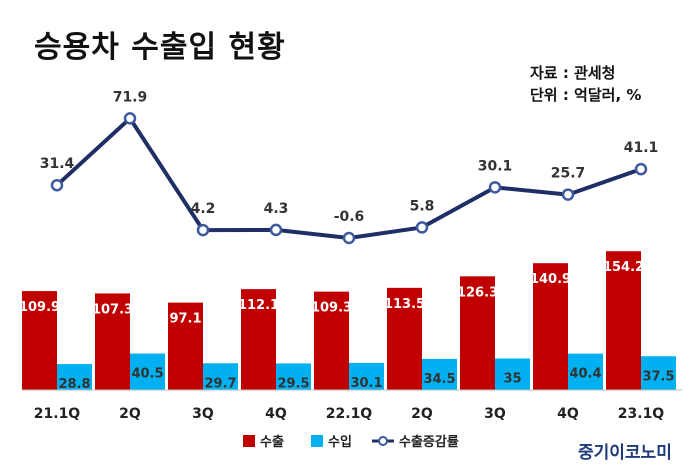 The height and width of the screenshot is (467, 700). What do you see at coordinates (495, 166) in the screenshot?
I see `export-growth-label: 30.1` at bounding box center [495, 166].